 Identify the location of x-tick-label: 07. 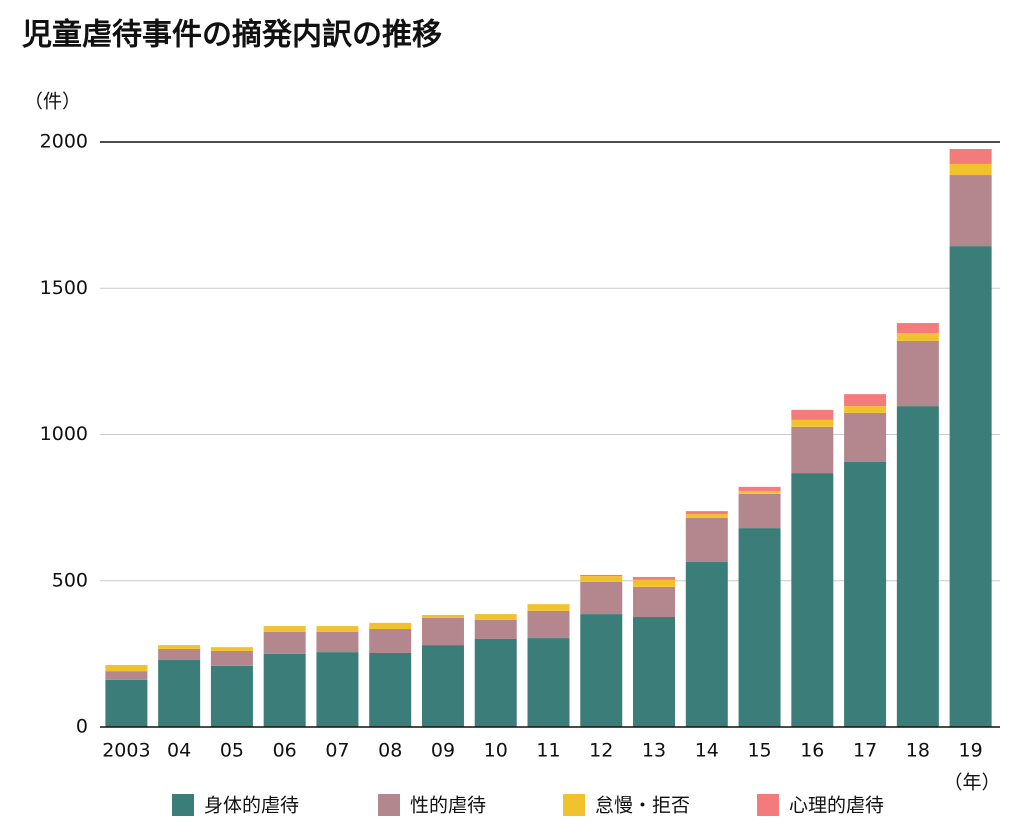
(337, 751).